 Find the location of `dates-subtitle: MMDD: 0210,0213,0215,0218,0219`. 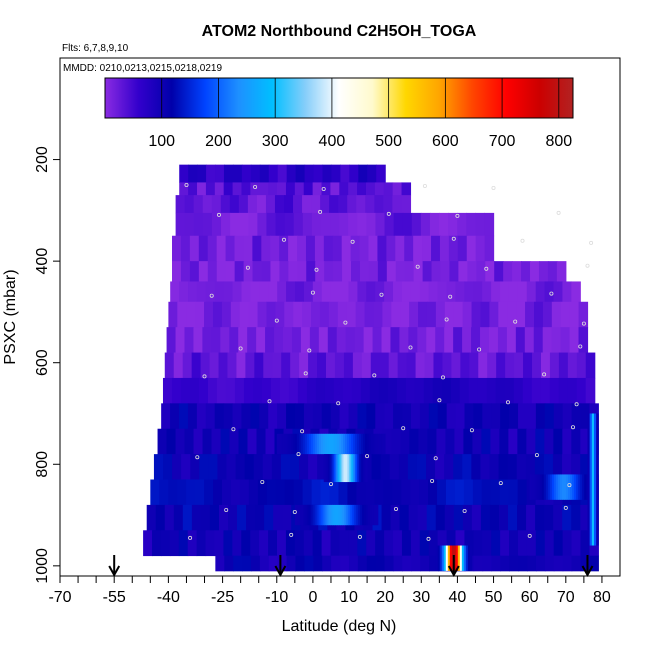

dates-subtitle: MMDD: 0210,0213,0215,0218,0219 is located at coordinates (142, 68).